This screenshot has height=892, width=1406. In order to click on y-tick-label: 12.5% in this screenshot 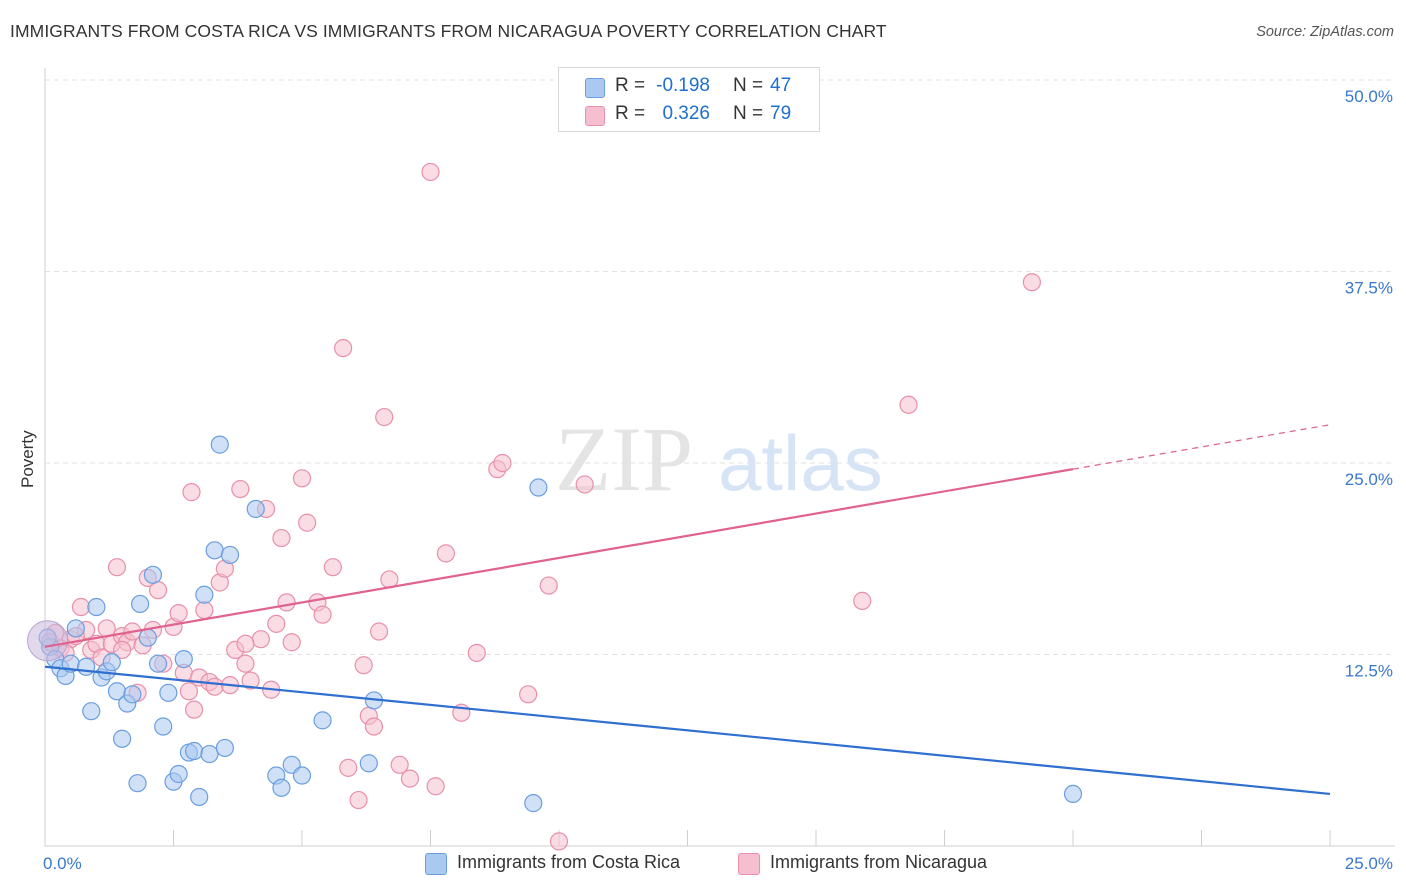, I will do `click(1369, 671)`.